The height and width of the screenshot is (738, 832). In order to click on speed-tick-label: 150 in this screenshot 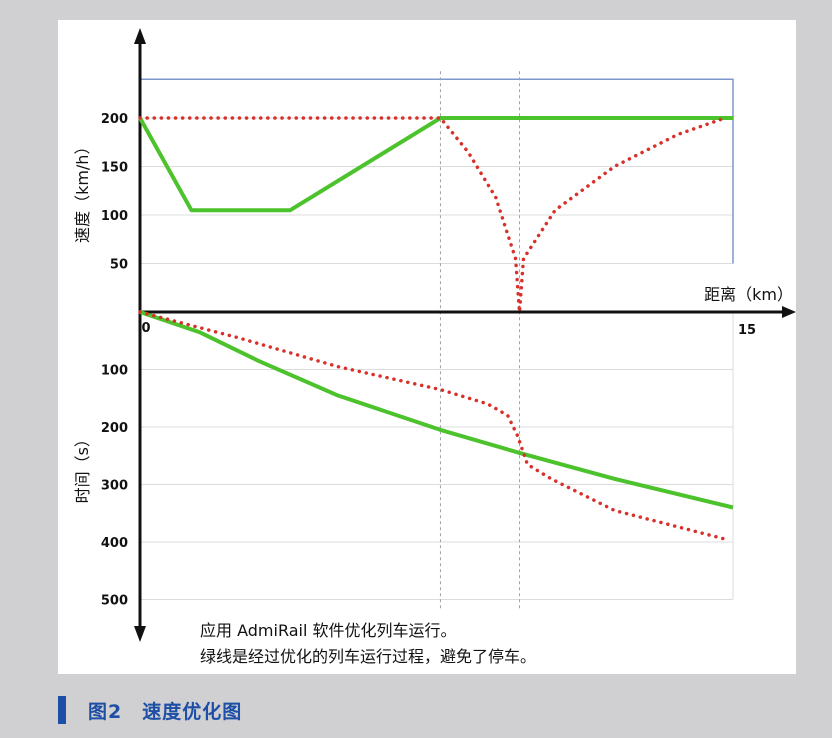, I will do `click(114, 168)`.